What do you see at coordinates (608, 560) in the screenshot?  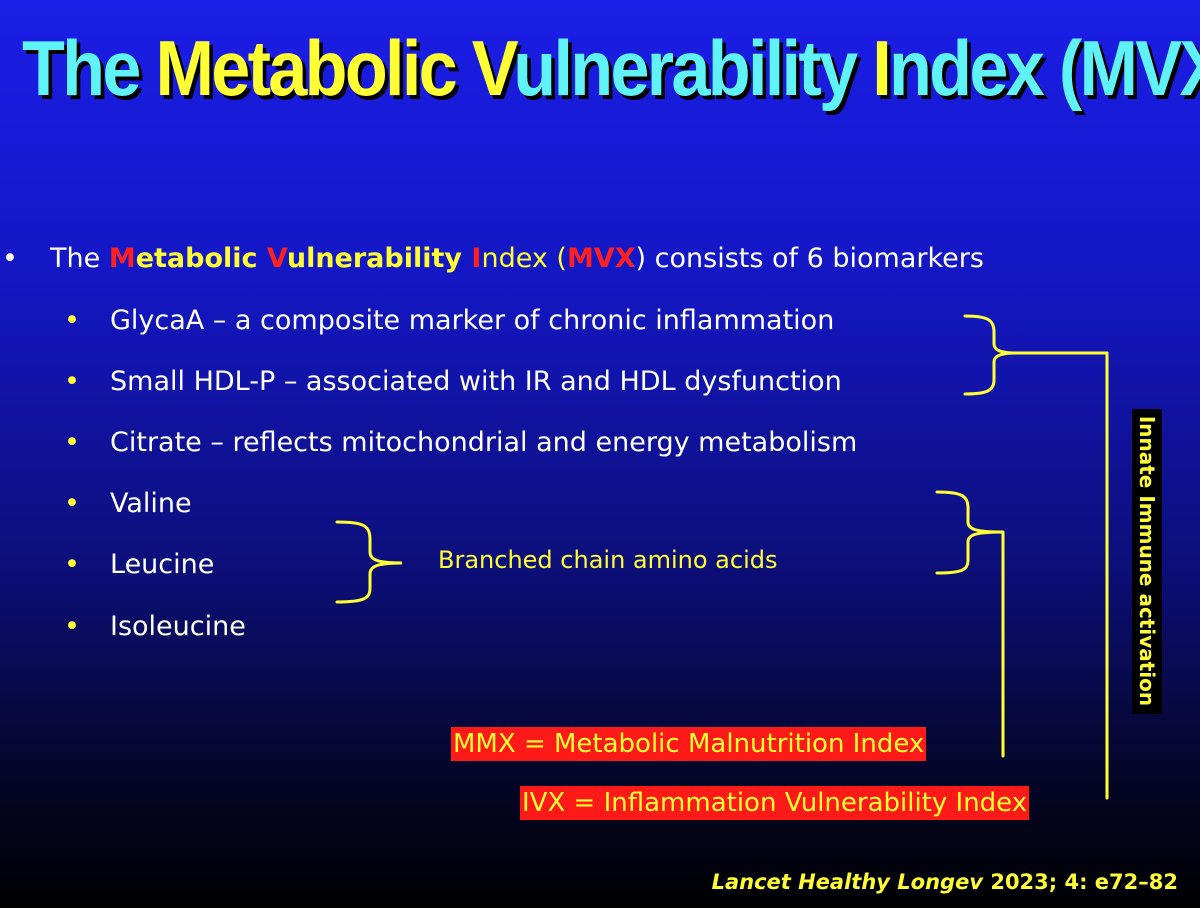 I see `bcaa-label: Branched chain amino acids` at bounding box center [608, 560].